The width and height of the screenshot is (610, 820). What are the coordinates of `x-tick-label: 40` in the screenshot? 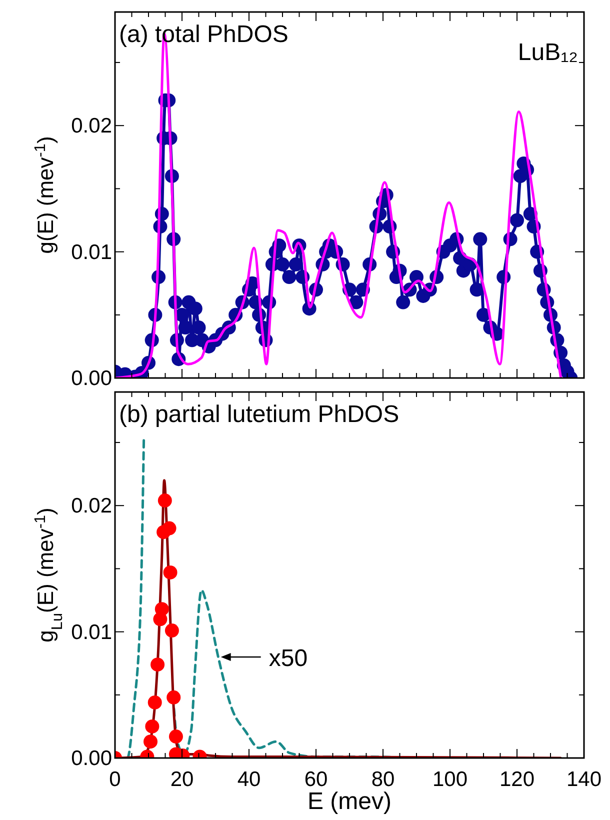 It's located at (249, 779).